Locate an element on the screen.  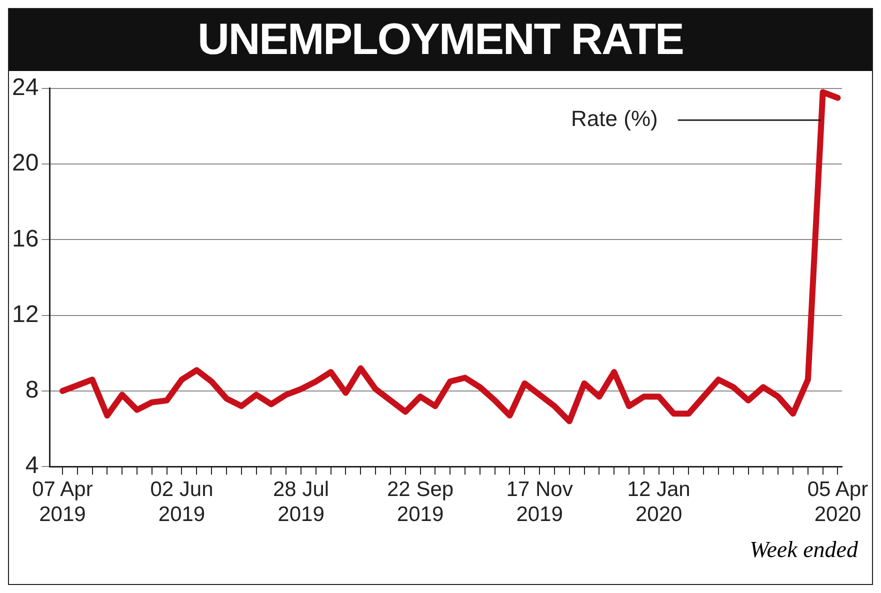
y-tick-label: 8 is located at coordinates (32, 390).